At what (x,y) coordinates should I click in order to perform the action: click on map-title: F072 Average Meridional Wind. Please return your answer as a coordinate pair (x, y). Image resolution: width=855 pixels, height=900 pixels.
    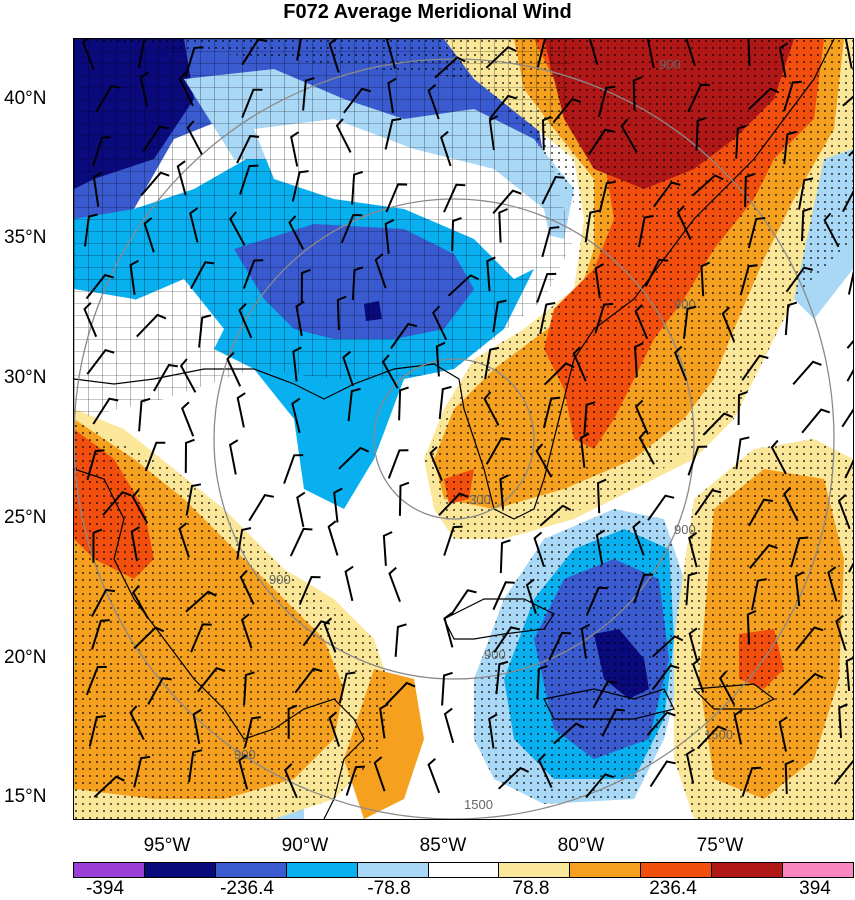
    Looking at the image, I should click on (427, 12).